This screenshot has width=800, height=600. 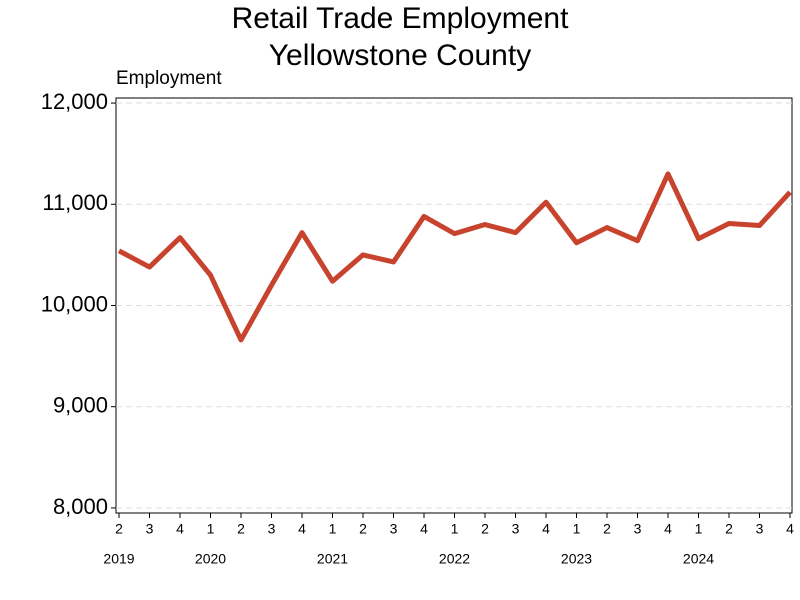 What do you see at coordinates (74, 303) in the screenshot?
I see `y-tick-label: 10,000` at bounding box center [74, 303].